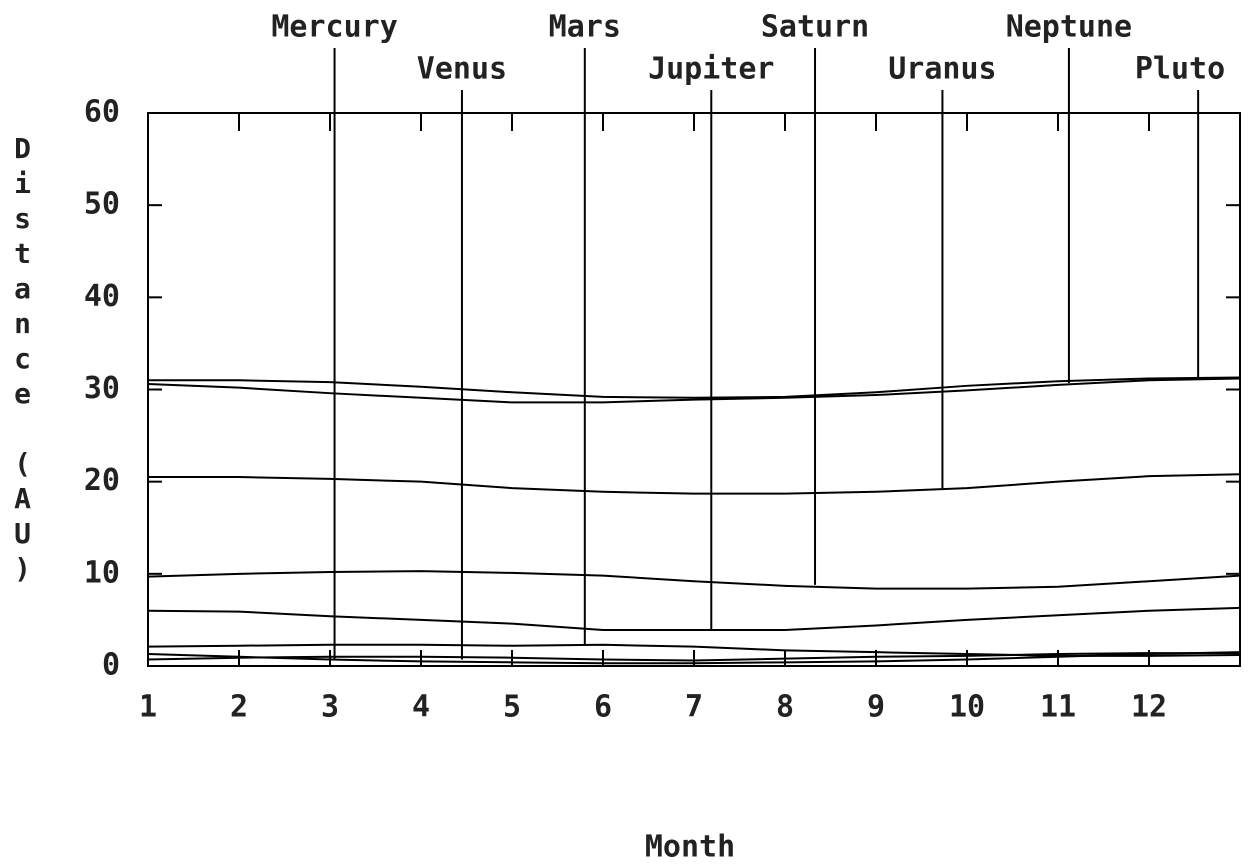 This screenshot has width=1251, height=866. Describe the element at coordinates (694, 707) in the screenshot. I see `x-tick-label: 7` at that location.